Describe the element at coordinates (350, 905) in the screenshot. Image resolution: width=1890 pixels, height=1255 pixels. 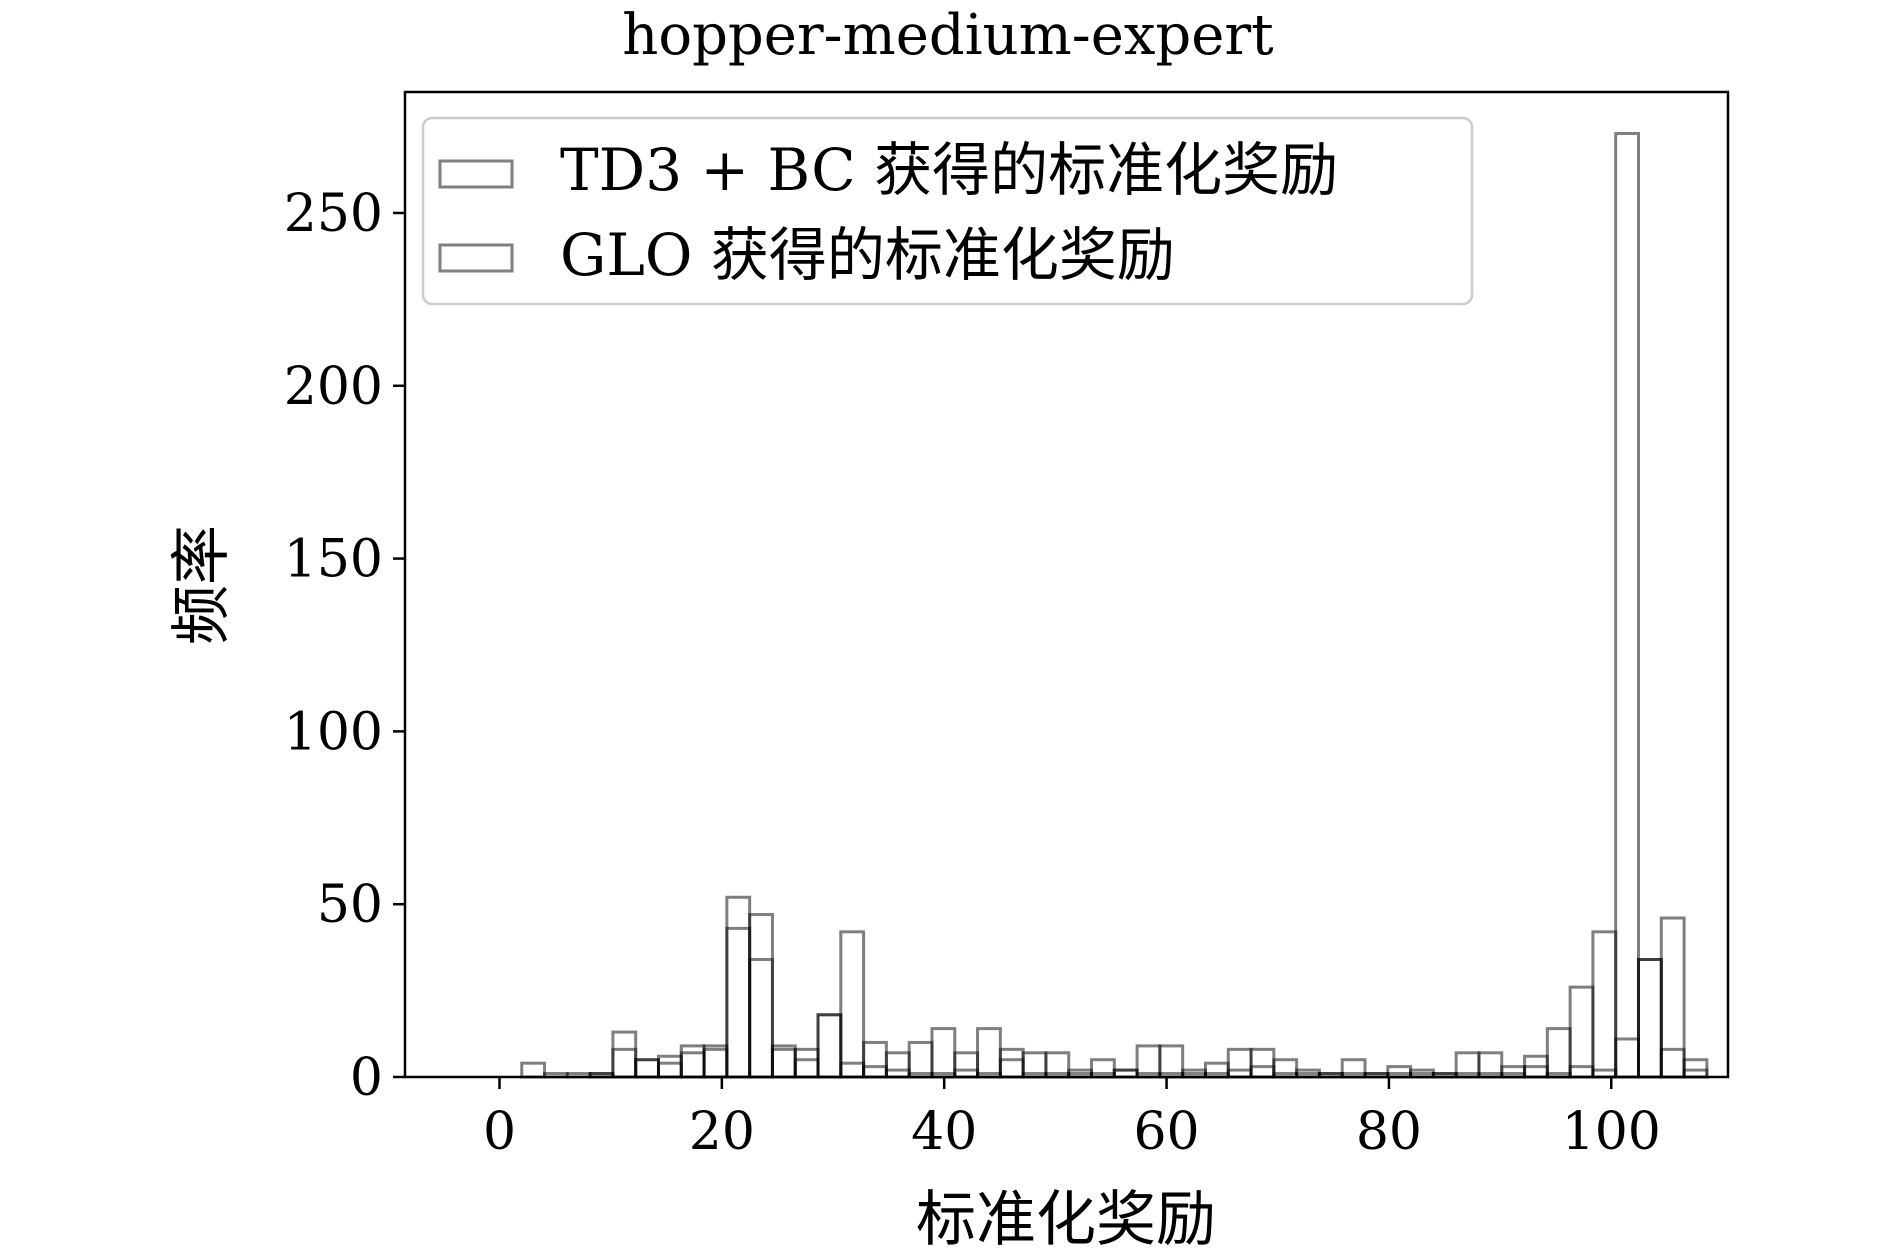
I see `y-tick-label: 50` at that location.